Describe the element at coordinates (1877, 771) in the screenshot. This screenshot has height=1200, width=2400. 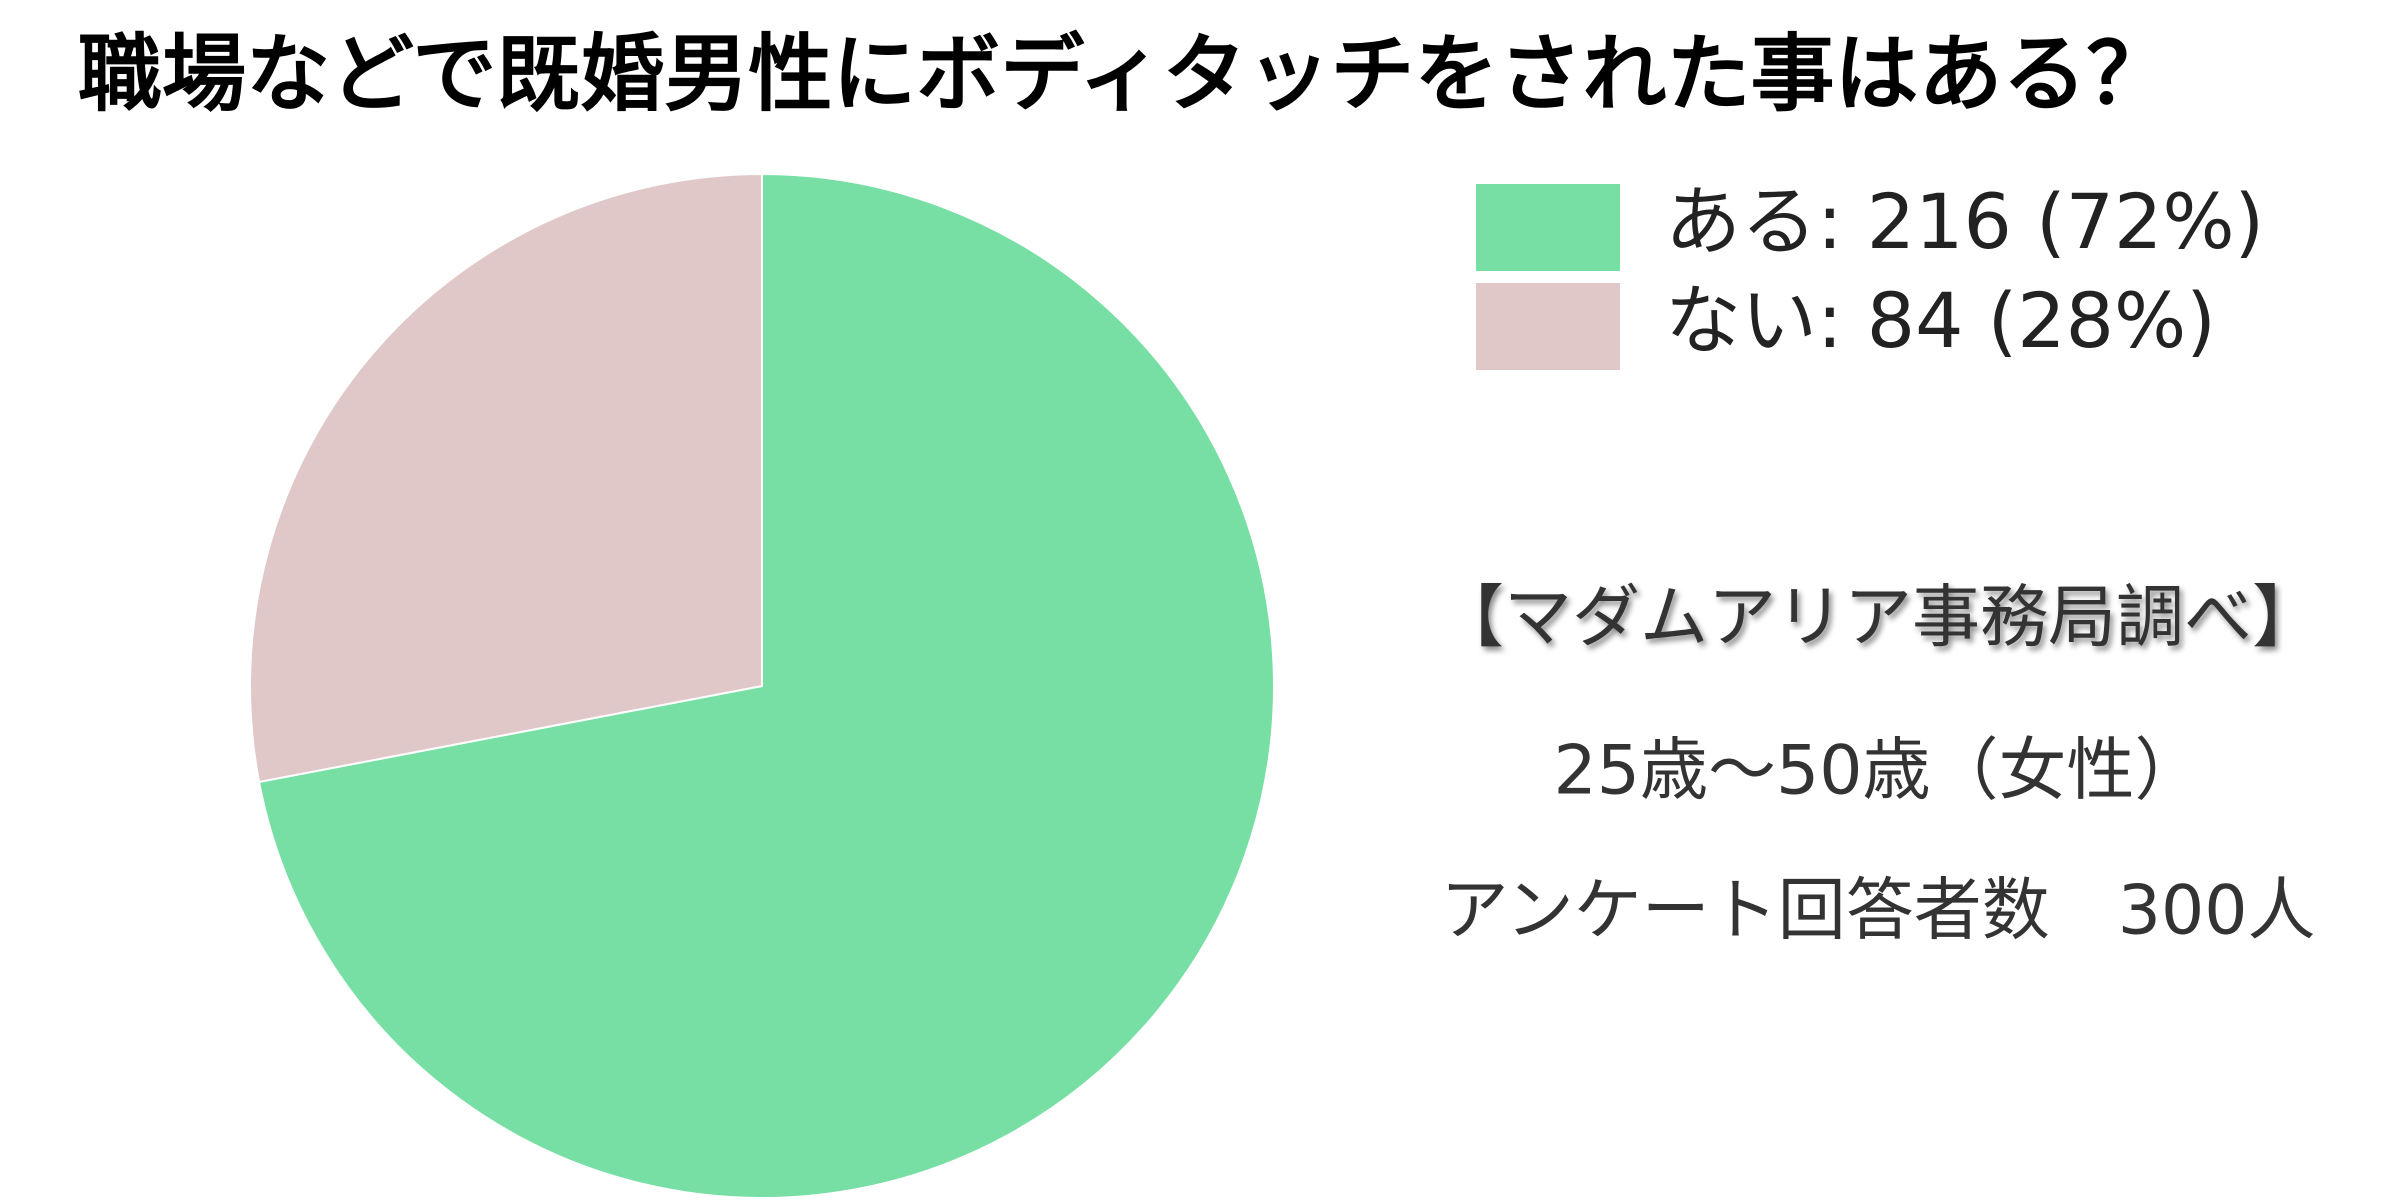
I see `annotation: 25歳～50歳（女性）` at that location.